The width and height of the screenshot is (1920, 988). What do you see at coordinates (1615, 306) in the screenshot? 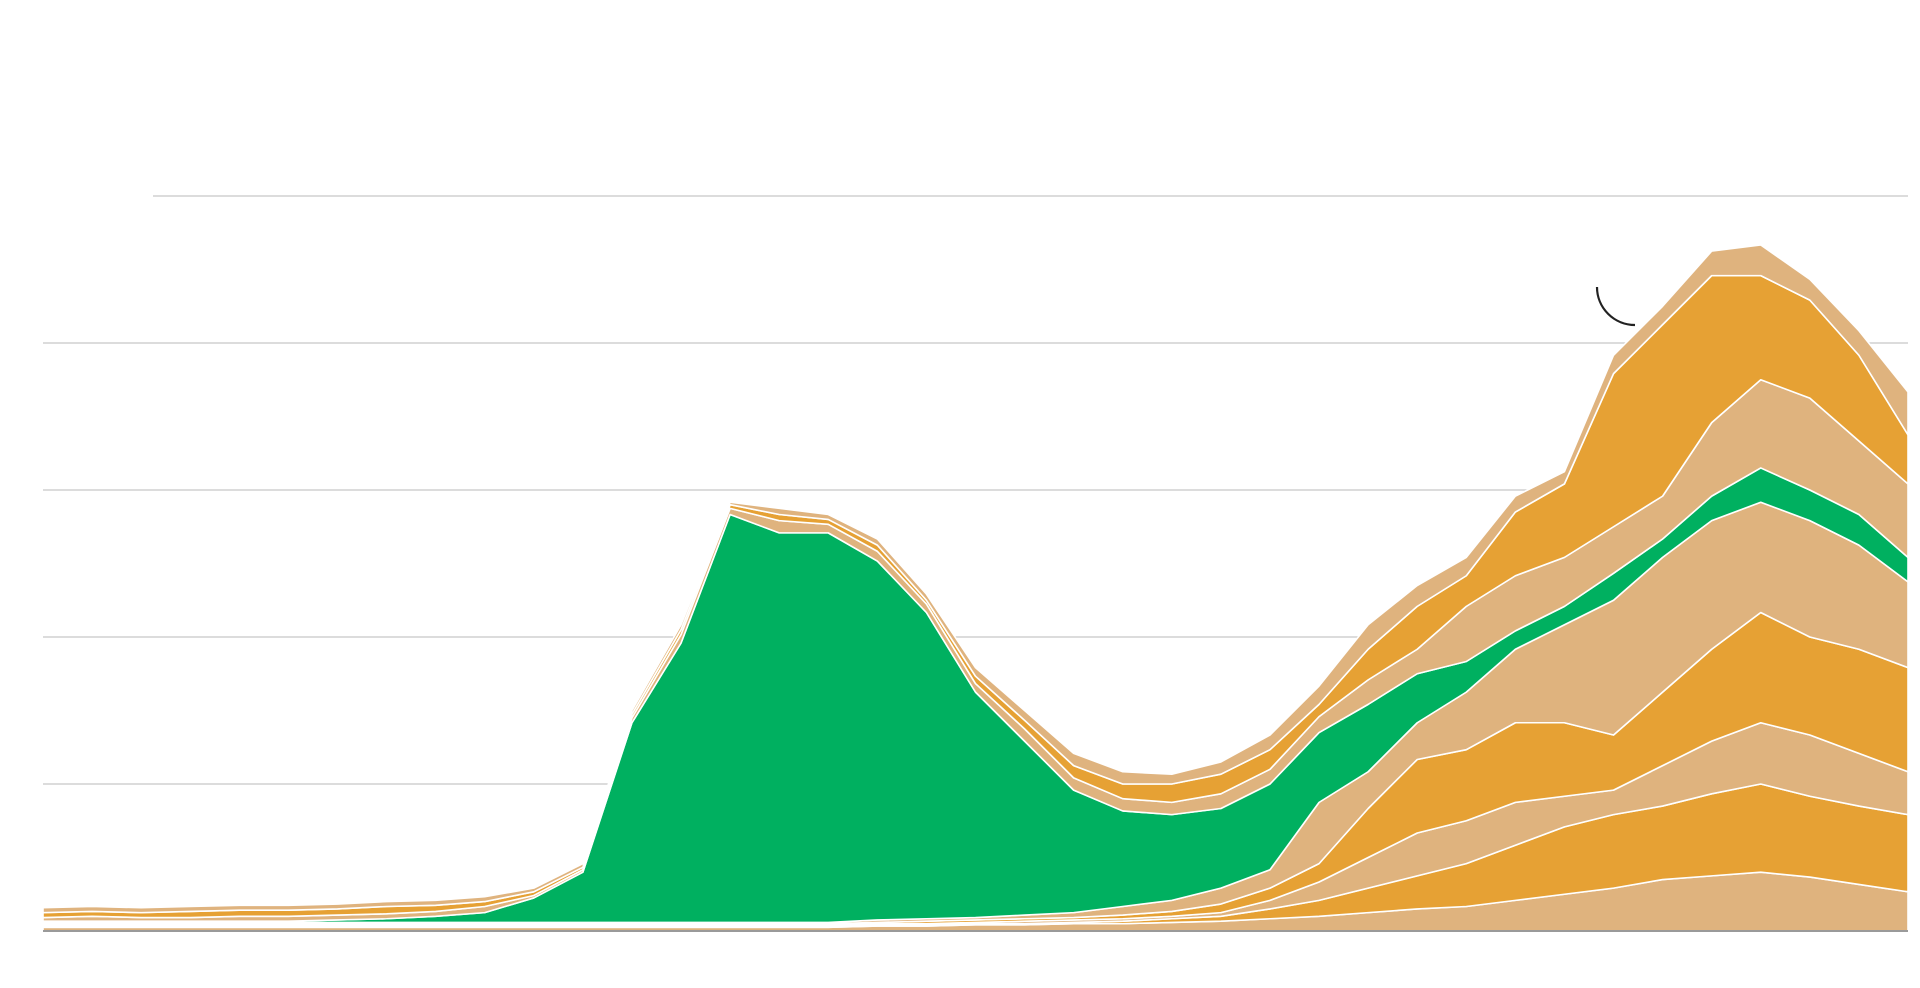
I see `annotation-arc` at bounding box center [1615, 306].